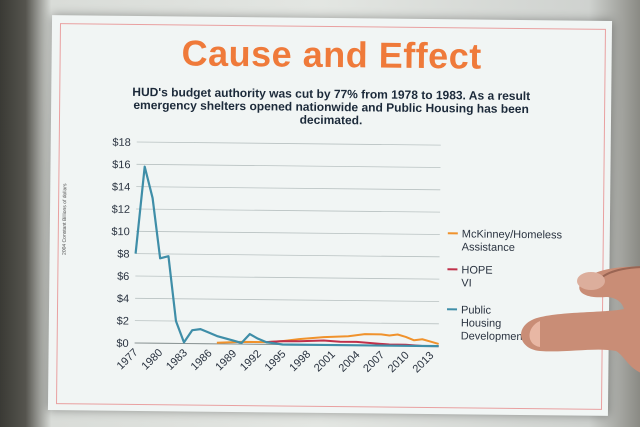  What do you see at coordinates (123, 321) in the screenshot?
I see `y-tick-label: $2` at bounding box center [123, 321].